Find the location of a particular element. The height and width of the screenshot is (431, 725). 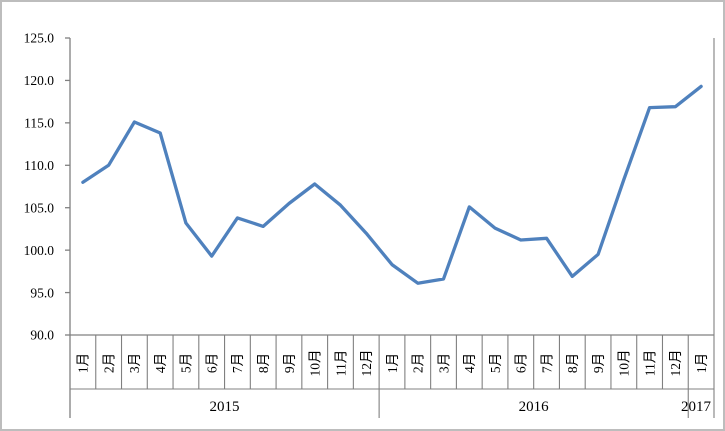

y-tick-label: 100.0 is located at coordinates (39, 250).